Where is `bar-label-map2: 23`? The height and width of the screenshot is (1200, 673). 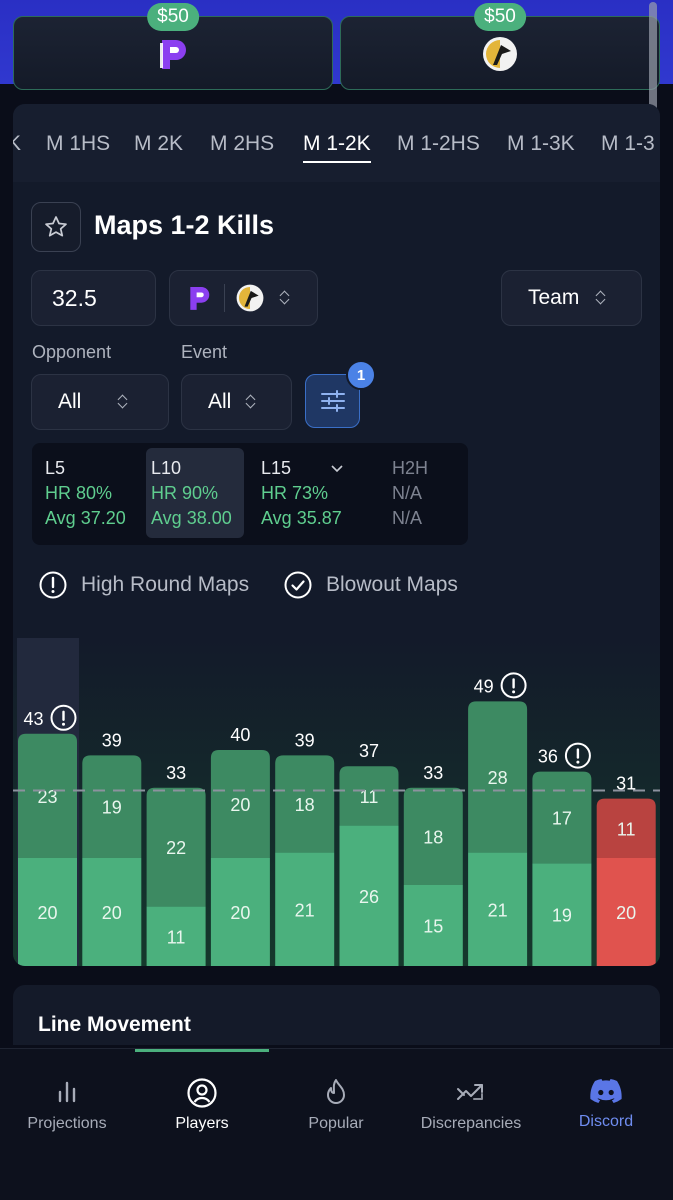
bar-label-map2: 23 is located at coordinates (47, 797).